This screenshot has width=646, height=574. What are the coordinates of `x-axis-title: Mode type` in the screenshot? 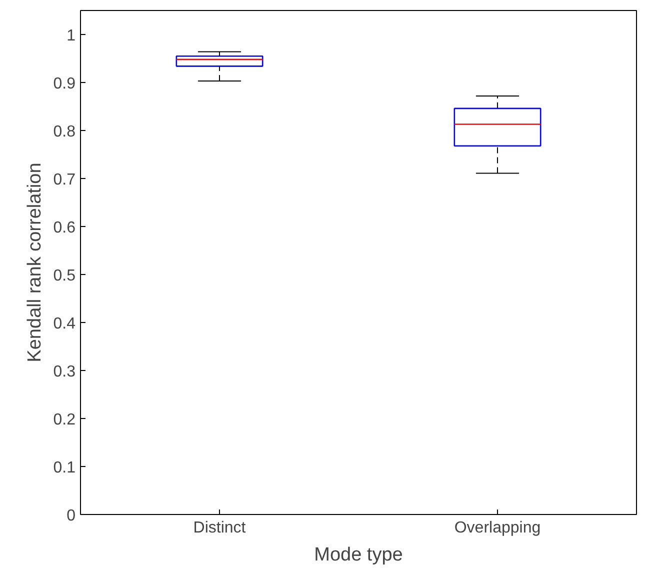 It's located at (358, 555).